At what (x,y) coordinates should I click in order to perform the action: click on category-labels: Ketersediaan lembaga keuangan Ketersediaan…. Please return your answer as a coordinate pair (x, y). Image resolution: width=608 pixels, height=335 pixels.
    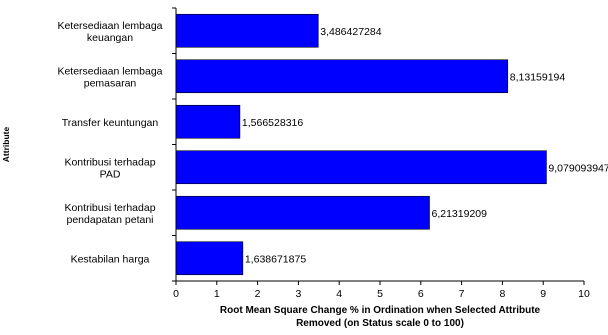
    Looking at the image, I should click on (109, 143).